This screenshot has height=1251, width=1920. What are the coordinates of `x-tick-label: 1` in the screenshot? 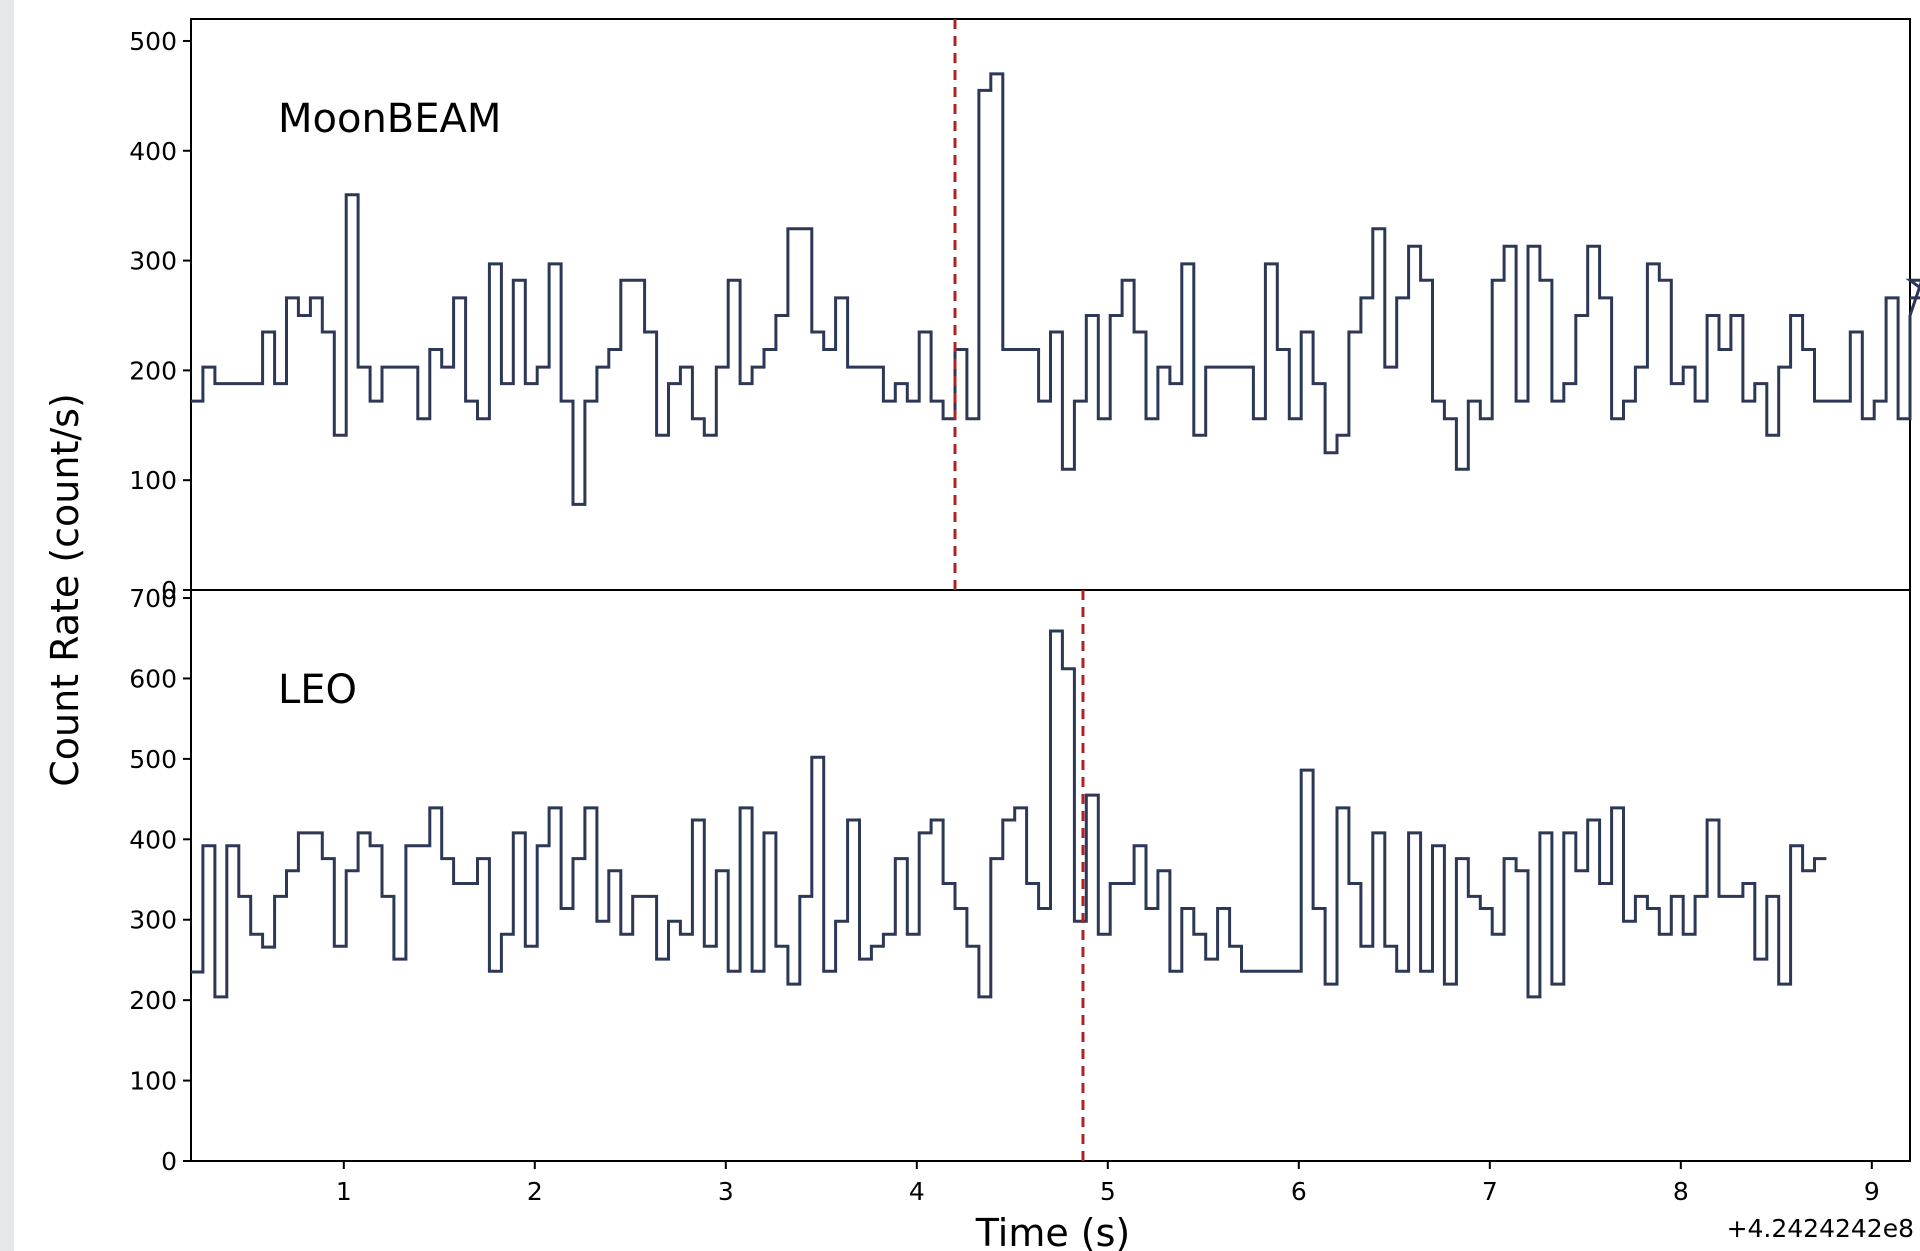 It's located at (344, 1191).